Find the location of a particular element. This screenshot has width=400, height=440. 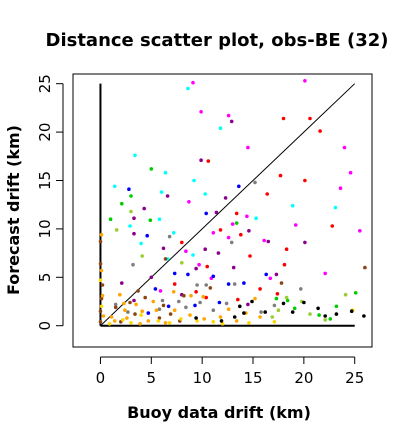

x-tick-label: 25 is located at coordinates (354, 378).